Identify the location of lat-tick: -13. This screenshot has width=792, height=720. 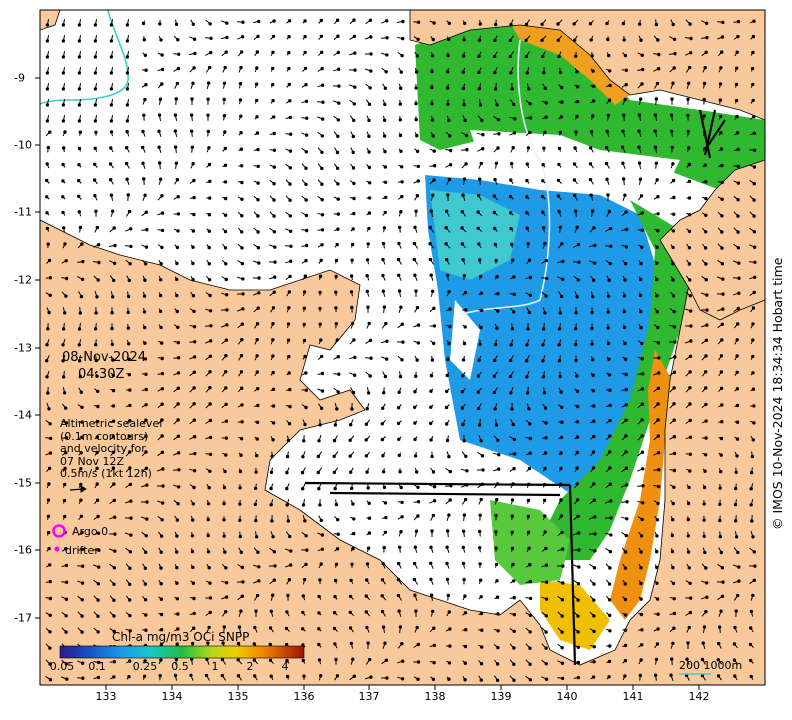
(23, 348).